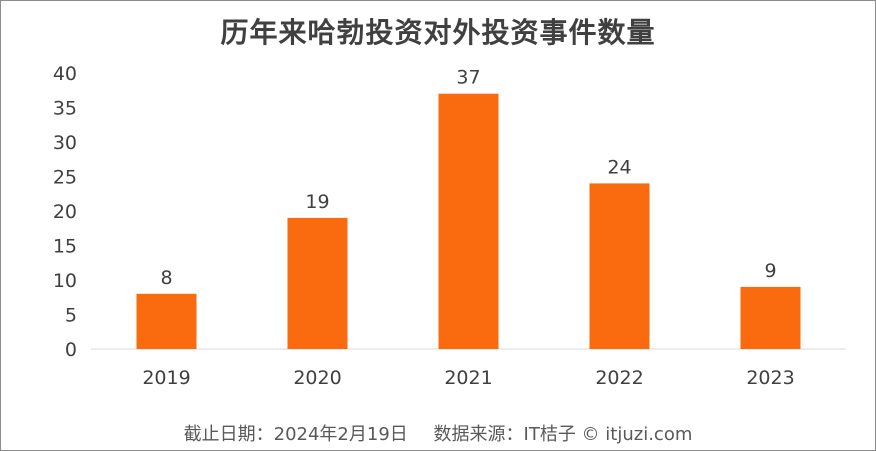 The height and width of the screenshot is (451, 876). What do you see at coordinates (65, 281) in the screenshot?
I see `y-tick-label: 10` at bounding box center [65, 281].